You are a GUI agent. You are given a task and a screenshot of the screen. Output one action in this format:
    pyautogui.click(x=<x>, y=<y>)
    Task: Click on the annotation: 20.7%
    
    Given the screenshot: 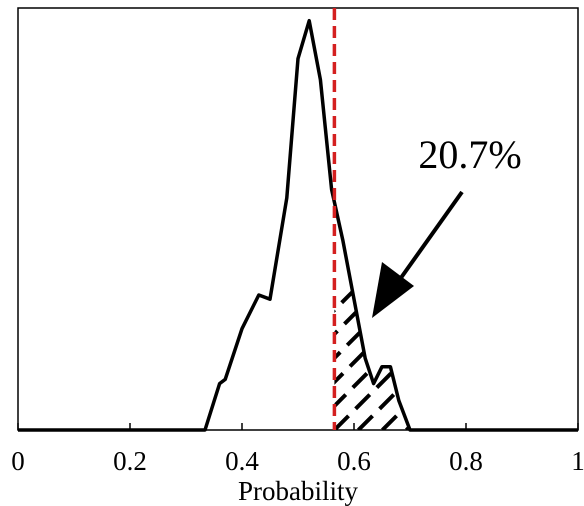 What is the action you would take?
    pyautogui.click(x=469, y=154)
    